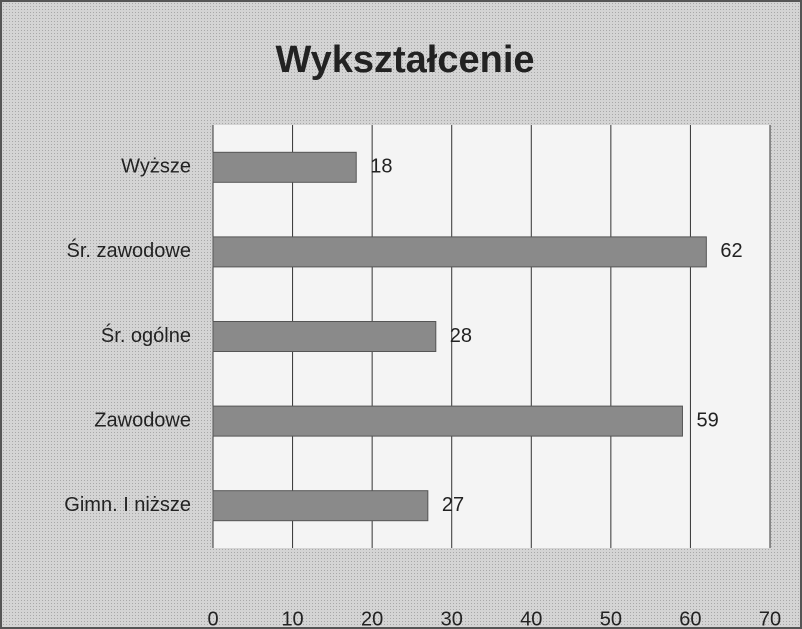  Describe the element at coordinates (146, 335) in the screenshot. I see `y-tick-label: Śr. ogólne` at that location.